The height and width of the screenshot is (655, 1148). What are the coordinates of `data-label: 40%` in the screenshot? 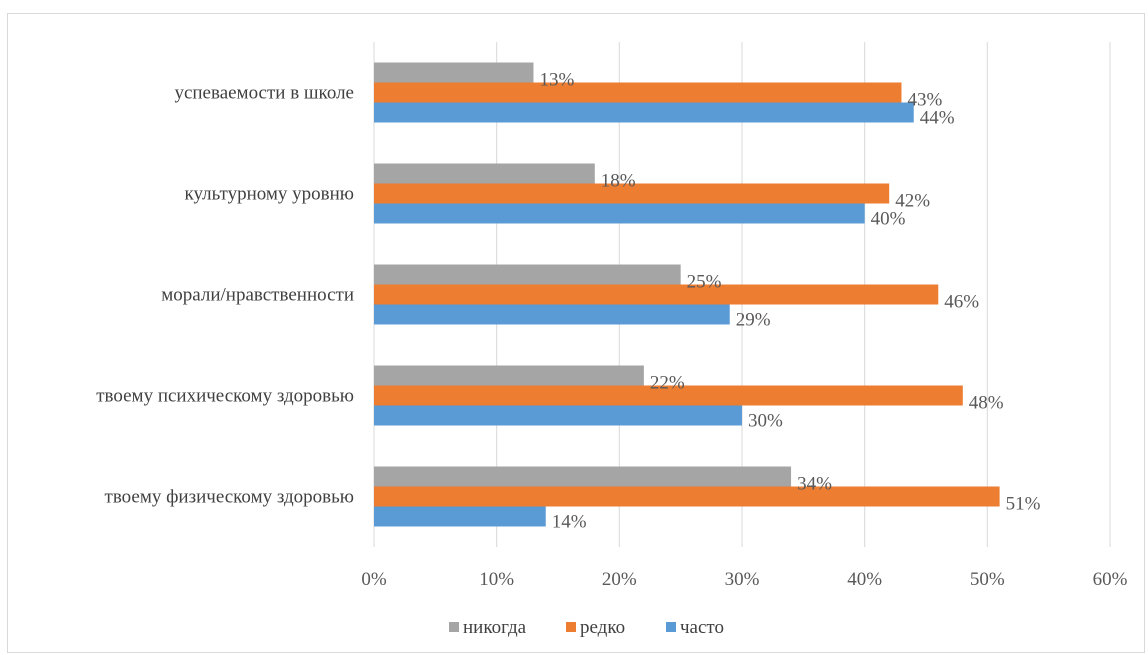 It's located at (888, 219).